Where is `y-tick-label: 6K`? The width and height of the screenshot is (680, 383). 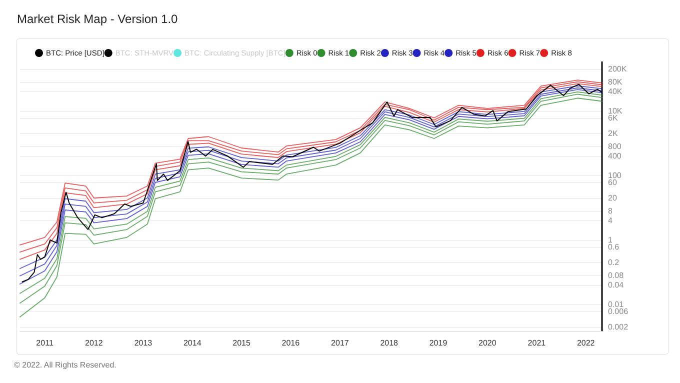 y-tick-label: 6K is located at coordinates (613, 118).